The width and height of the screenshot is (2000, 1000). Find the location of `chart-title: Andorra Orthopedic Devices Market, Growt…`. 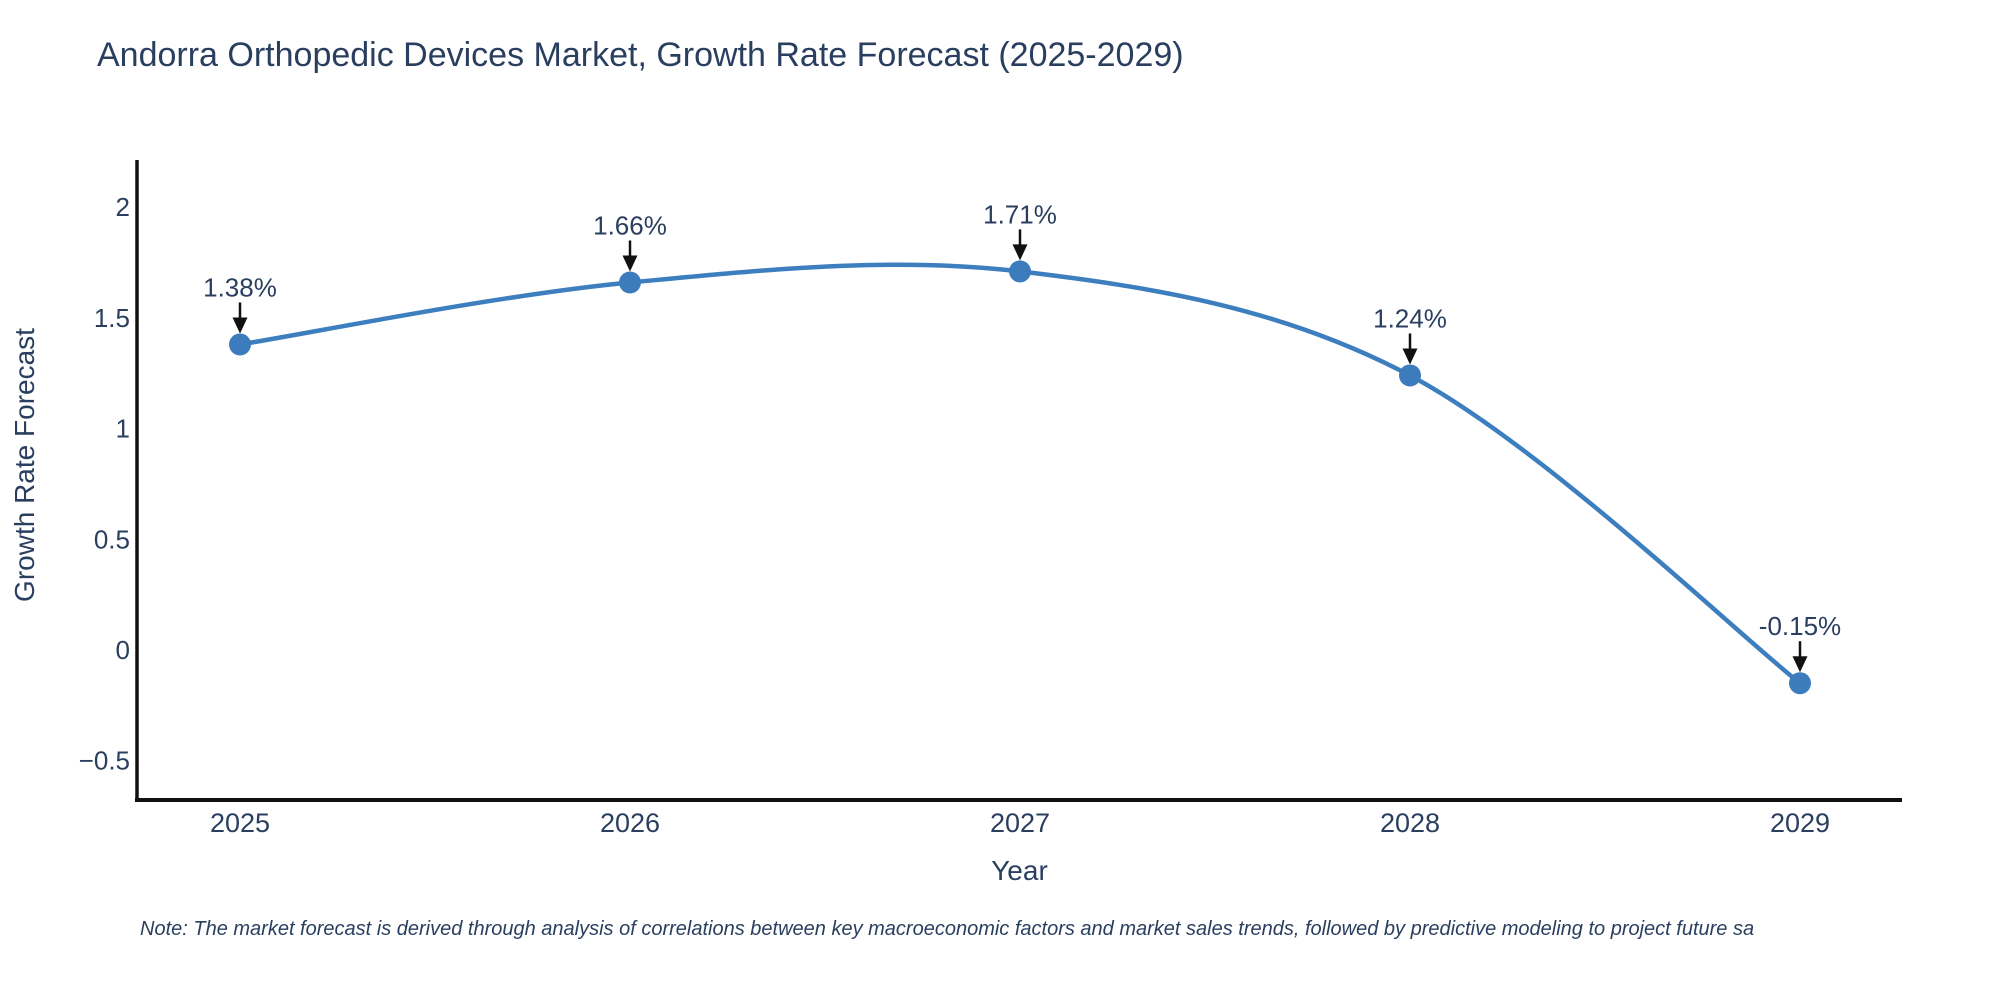

chart-title: Andorra Orthopedic Devices Market, Growt… is located at coordinates (640, 55).